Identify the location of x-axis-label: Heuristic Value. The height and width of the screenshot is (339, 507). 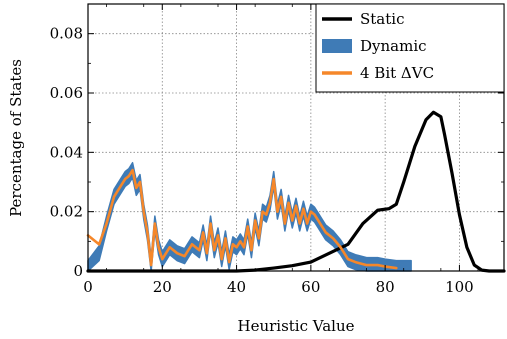
(295, 326).